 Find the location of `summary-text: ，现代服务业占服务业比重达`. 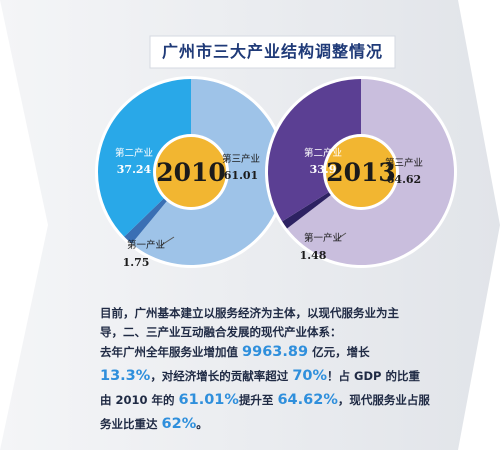

summary-text: ，现代服务业占服务业比重达 is located at coordinates (265, 412).